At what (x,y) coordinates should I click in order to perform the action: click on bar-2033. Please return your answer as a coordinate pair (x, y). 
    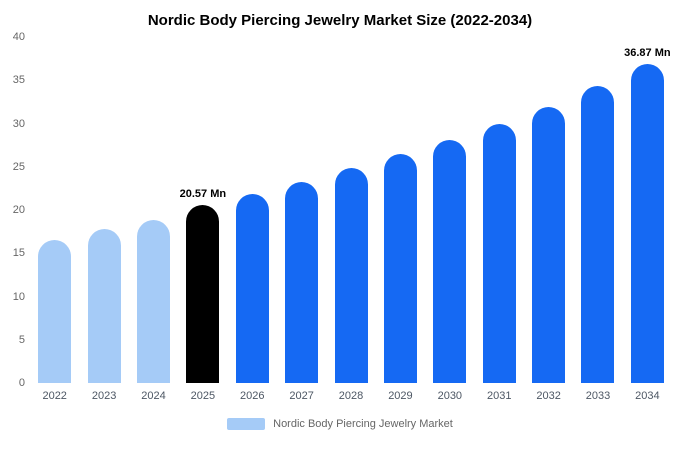
    Looking at the image, I should click on (598, 234).